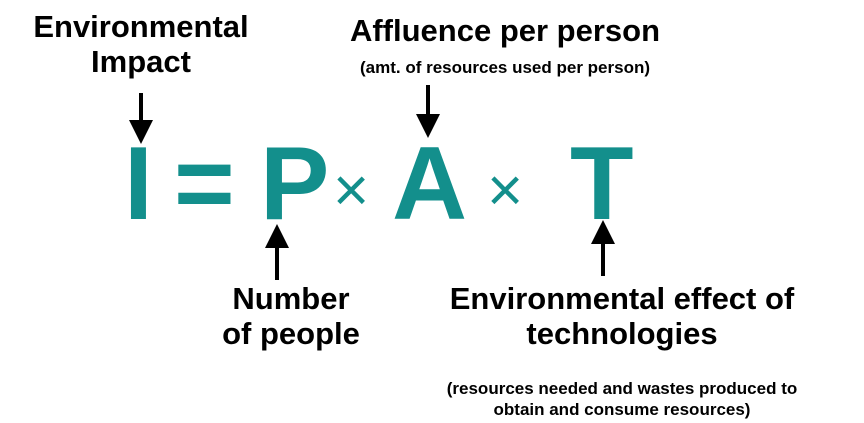 The image size is (864, 423). I want to click on technology-note-line2: obtain and consume resources), so click(622, 410).